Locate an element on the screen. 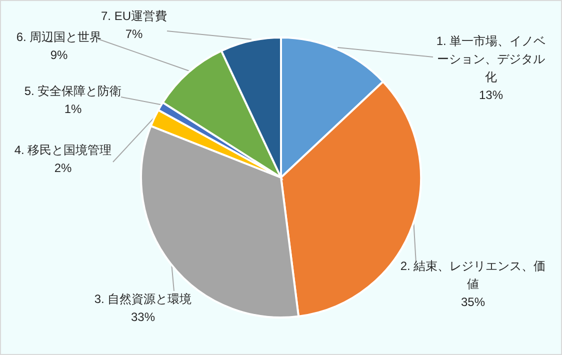  data-label: 33% is located at coordinates (143, 317).